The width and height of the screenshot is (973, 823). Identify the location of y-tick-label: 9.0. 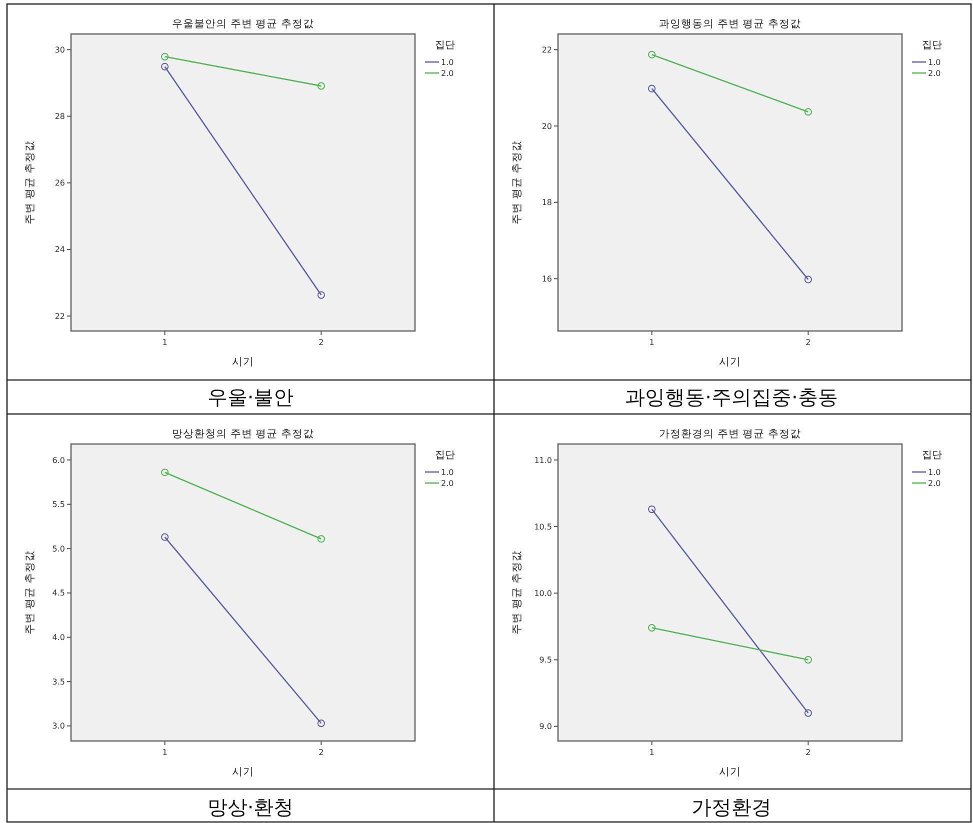
(545, 727).